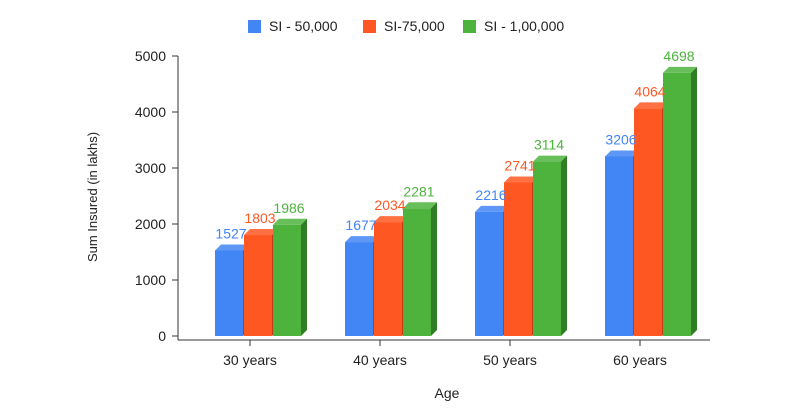  I want to click on x-axis-title: Age, so click(447, 393).